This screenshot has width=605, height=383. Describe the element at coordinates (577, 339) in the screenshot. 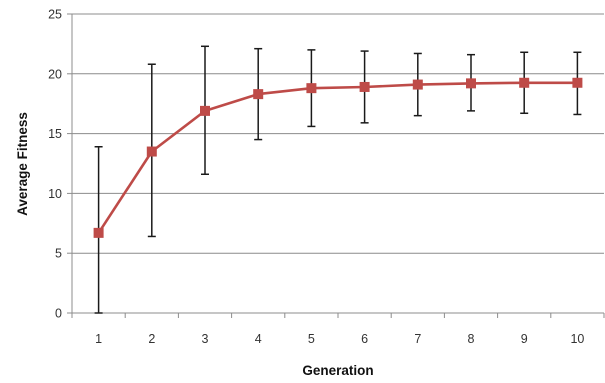

I see `x-tick-label: 10` at that location.